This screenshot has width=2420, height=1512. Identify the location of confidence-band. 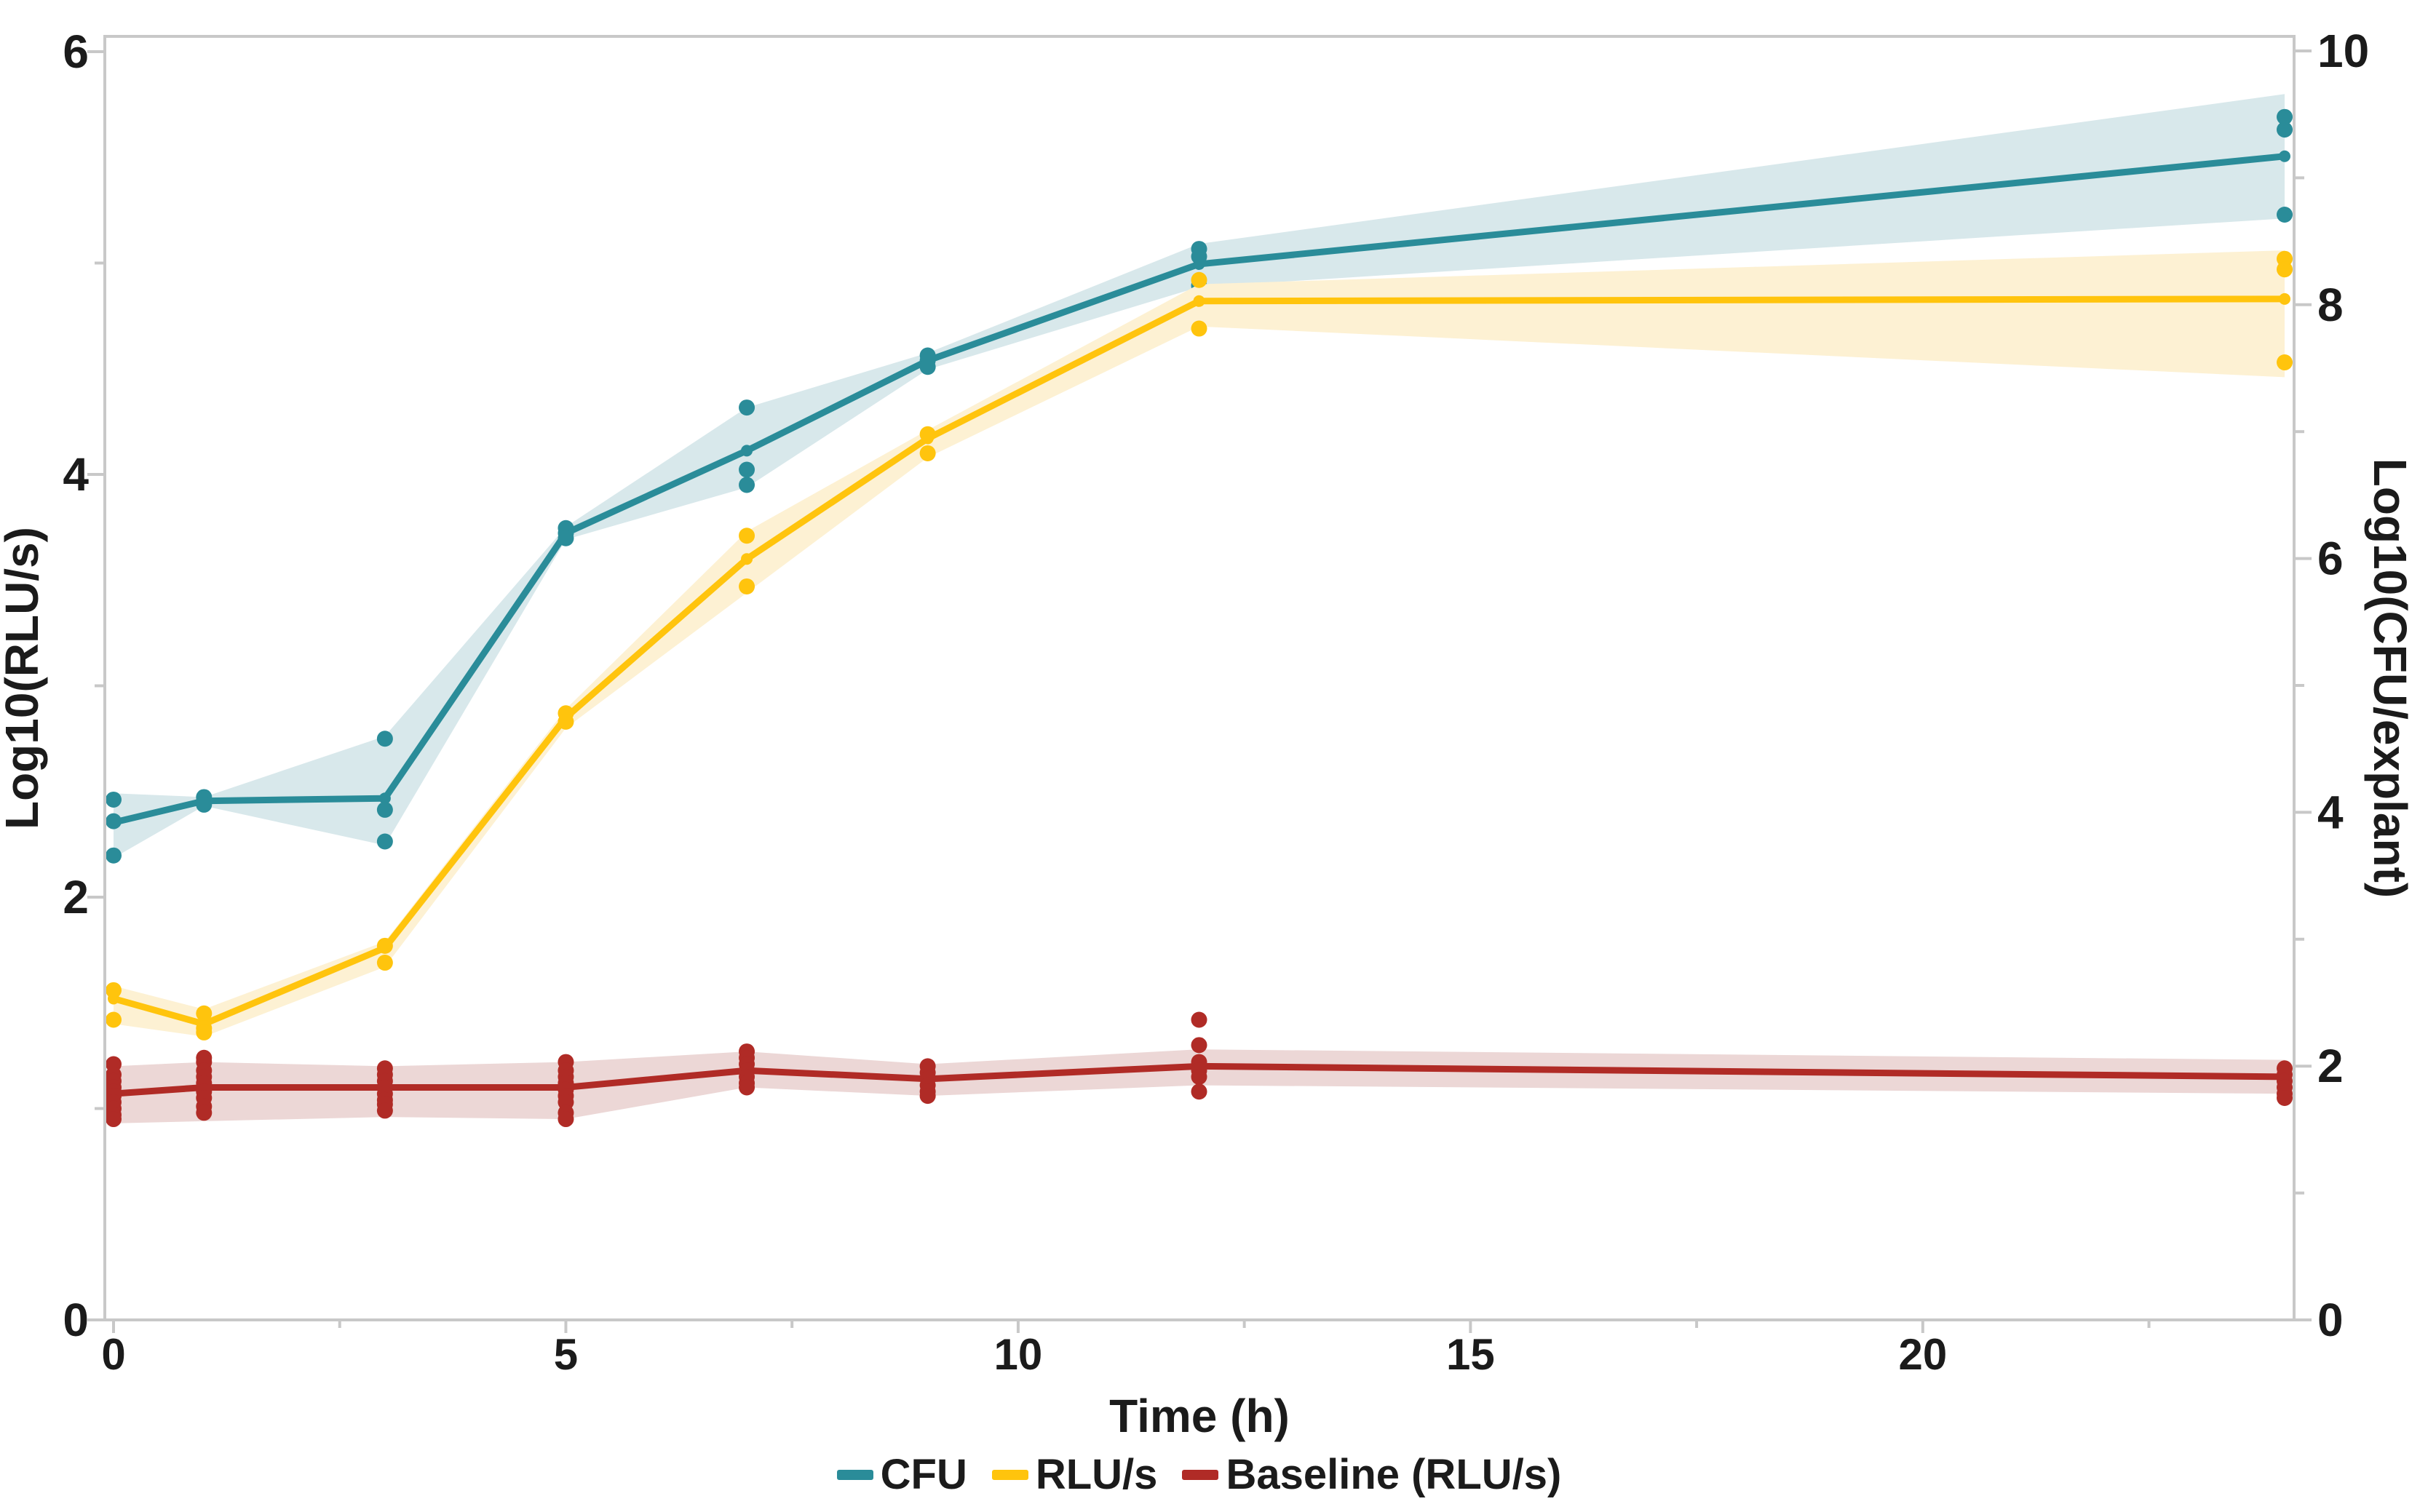
(1200, 1086).